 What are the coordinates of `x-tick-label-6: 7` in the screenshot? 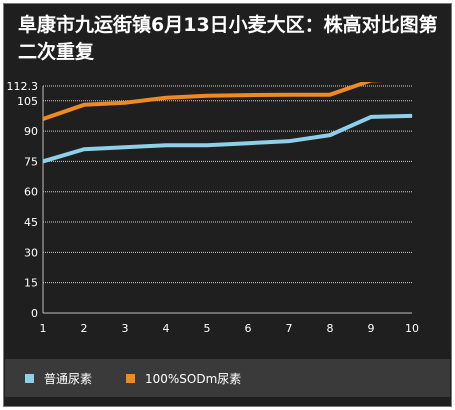 It's located at (289, 328).